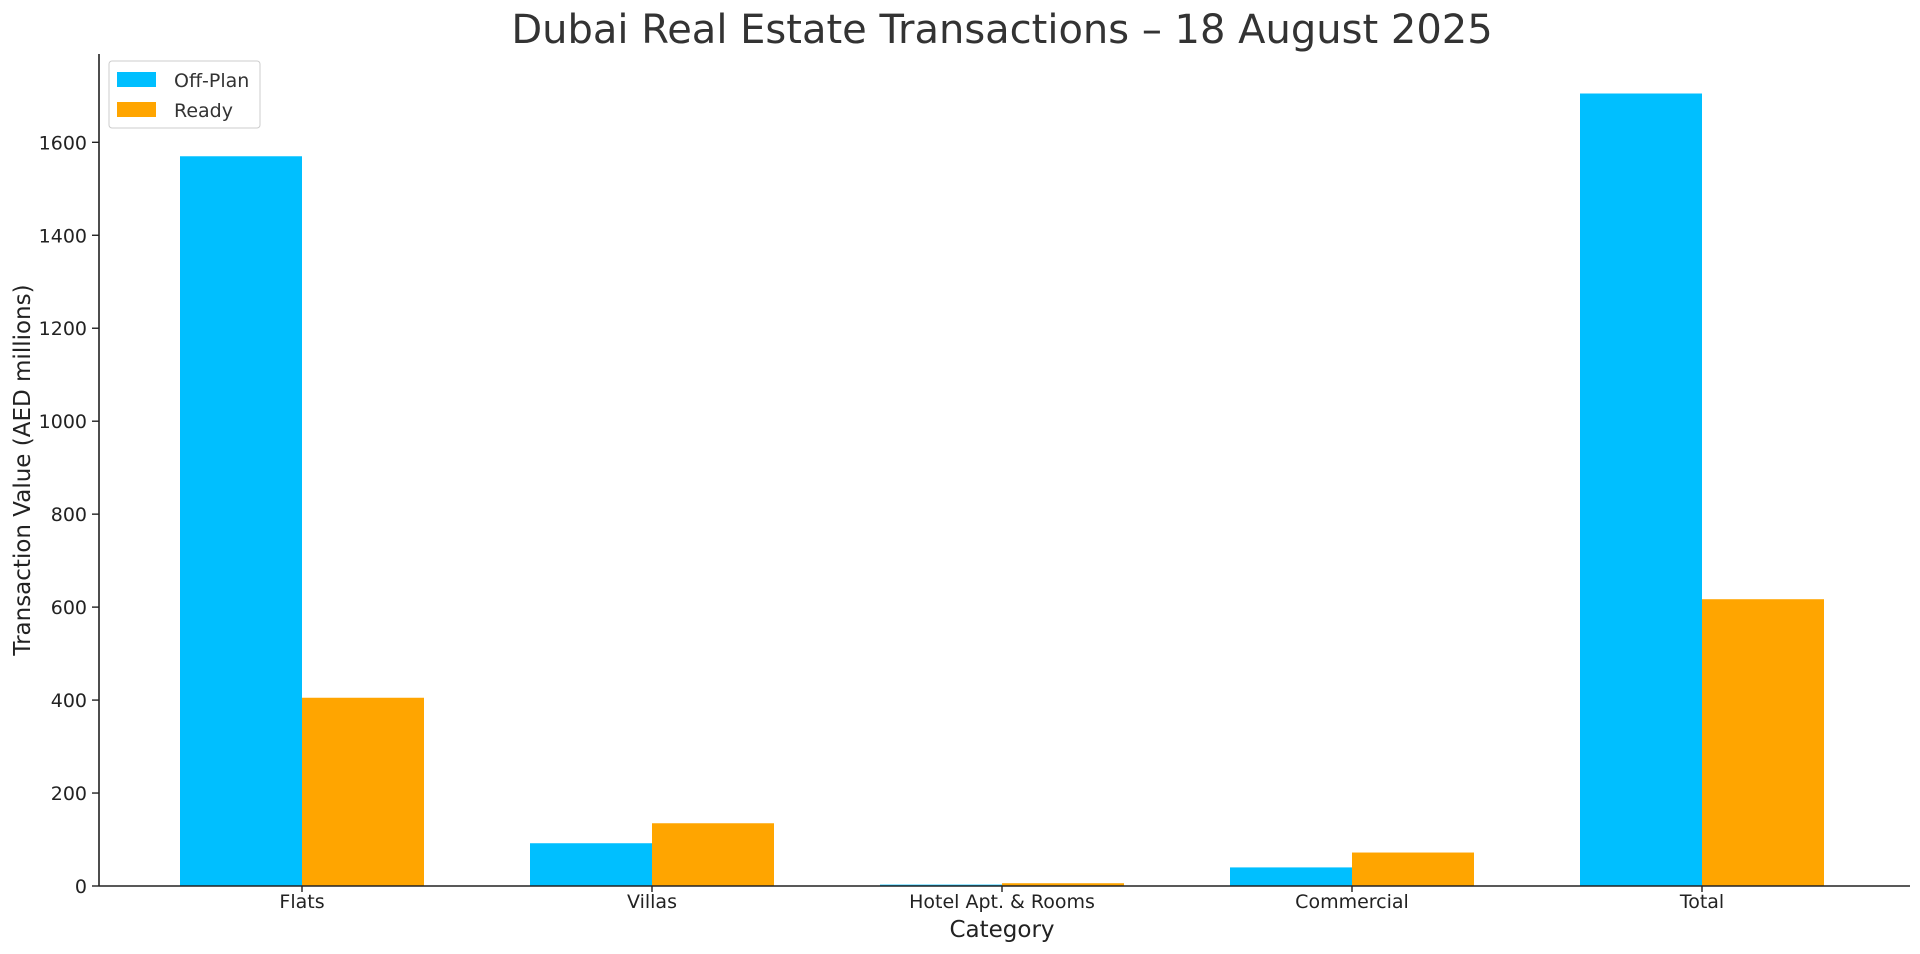  I want to click on y-tick-label: 0, so click(81, 887).